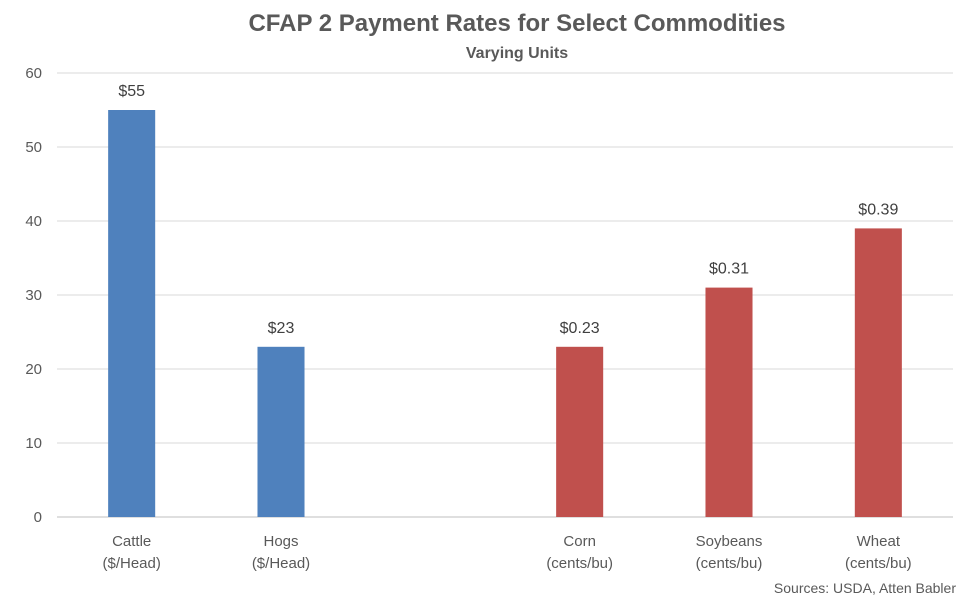 This screenshot has height=600, width=975. What do you see at coordinates (131, 91) in the screenshot?
I see `data-label: $55` at bounding box center [131, 91].